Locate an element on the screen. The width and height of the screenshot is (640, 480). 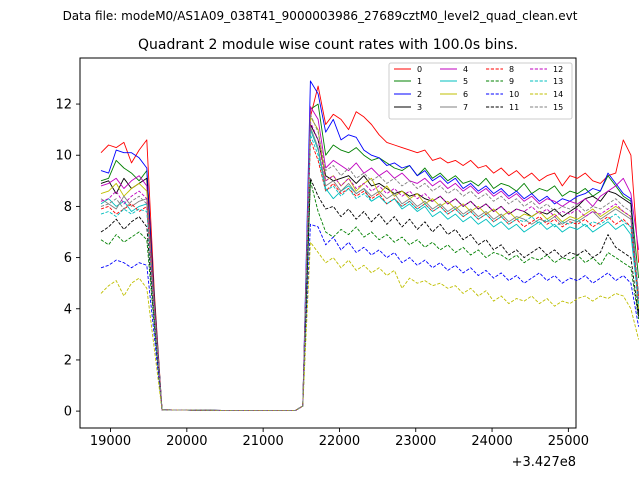
x-tick-label: 23000 is located at coordinates (415, 441).